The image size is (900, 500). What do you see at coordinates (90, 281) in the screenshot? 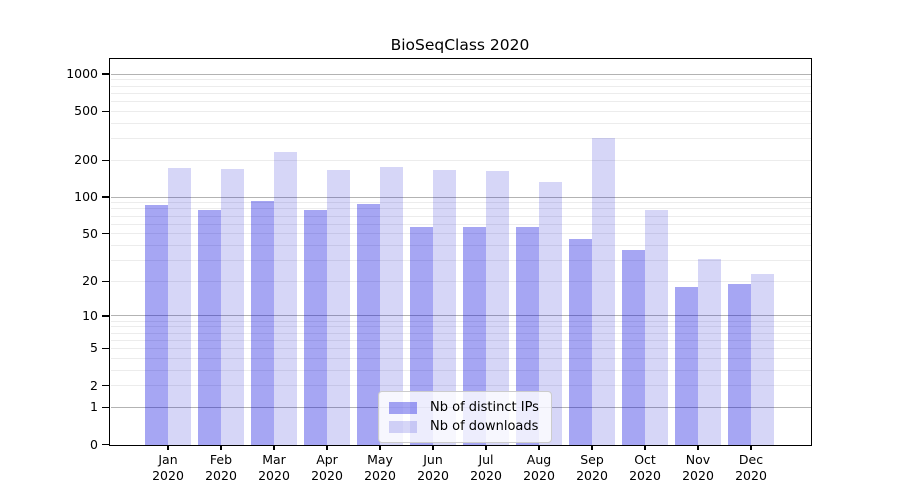
I see `y-tick-label: 20` at bounding box center [90, 281].